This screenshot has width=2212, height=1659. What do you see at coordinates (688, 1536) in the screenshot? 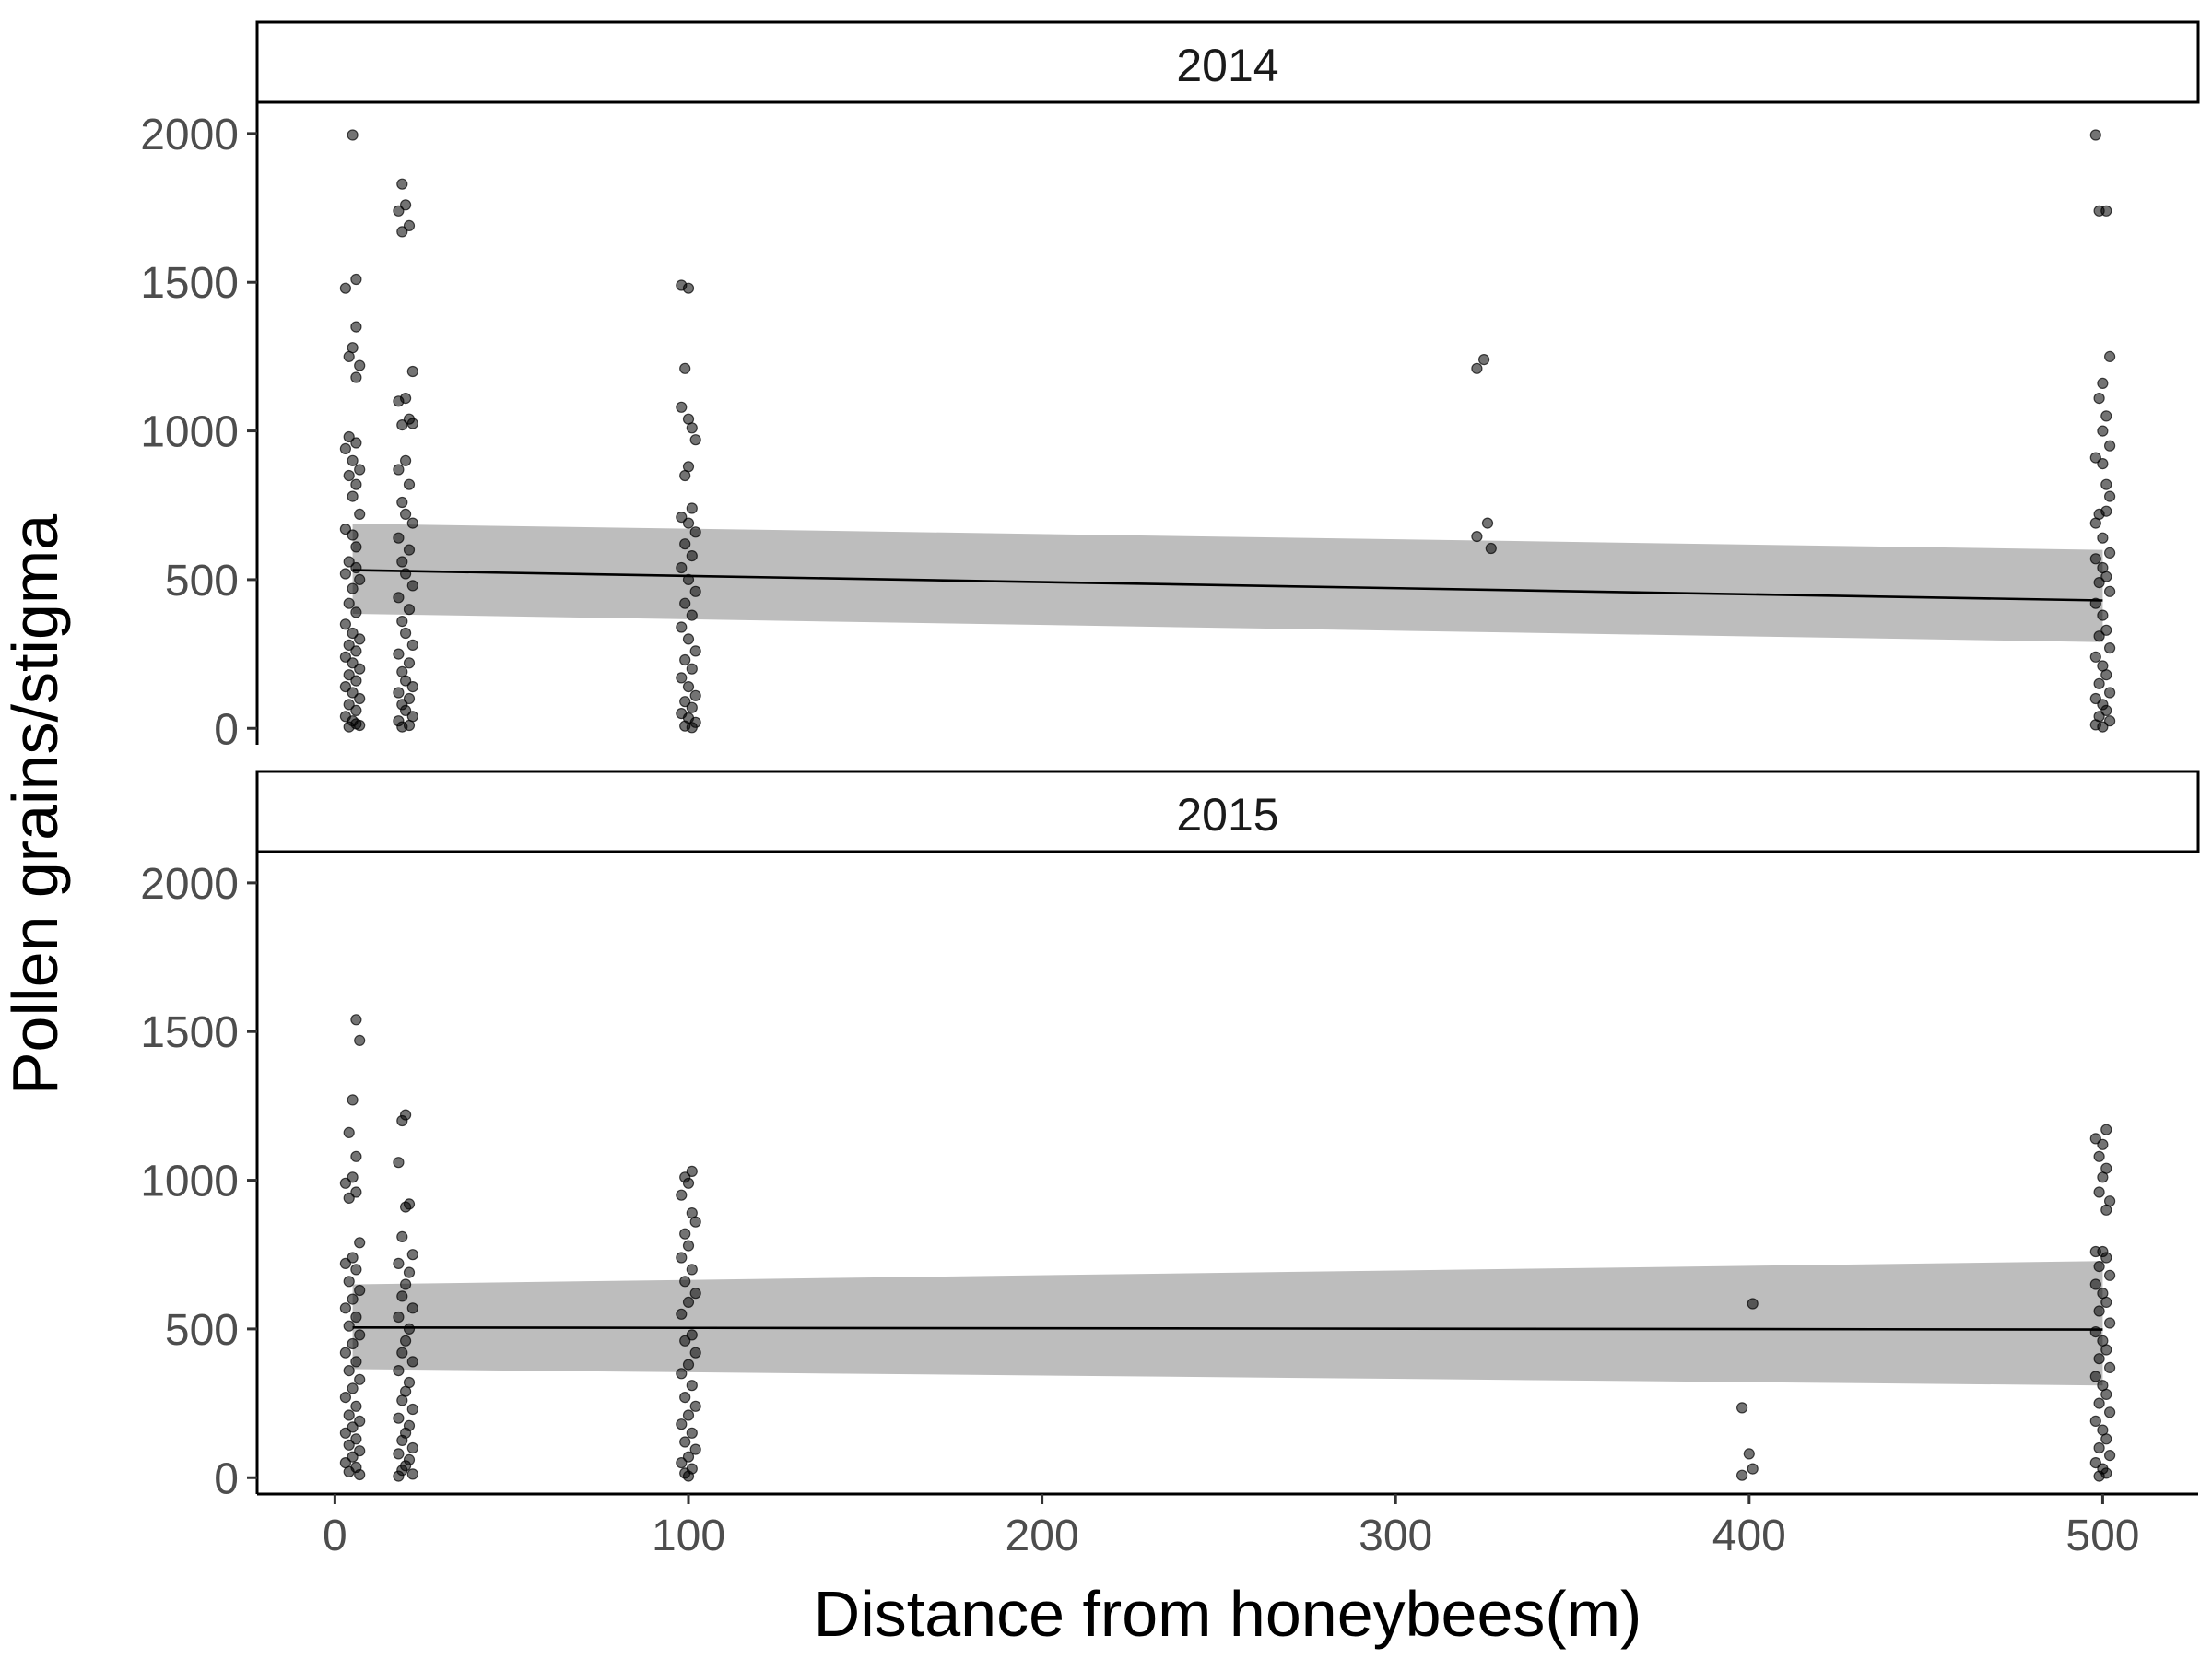
I see `x-tick-label: 100` at bounding box center [688, 1536].